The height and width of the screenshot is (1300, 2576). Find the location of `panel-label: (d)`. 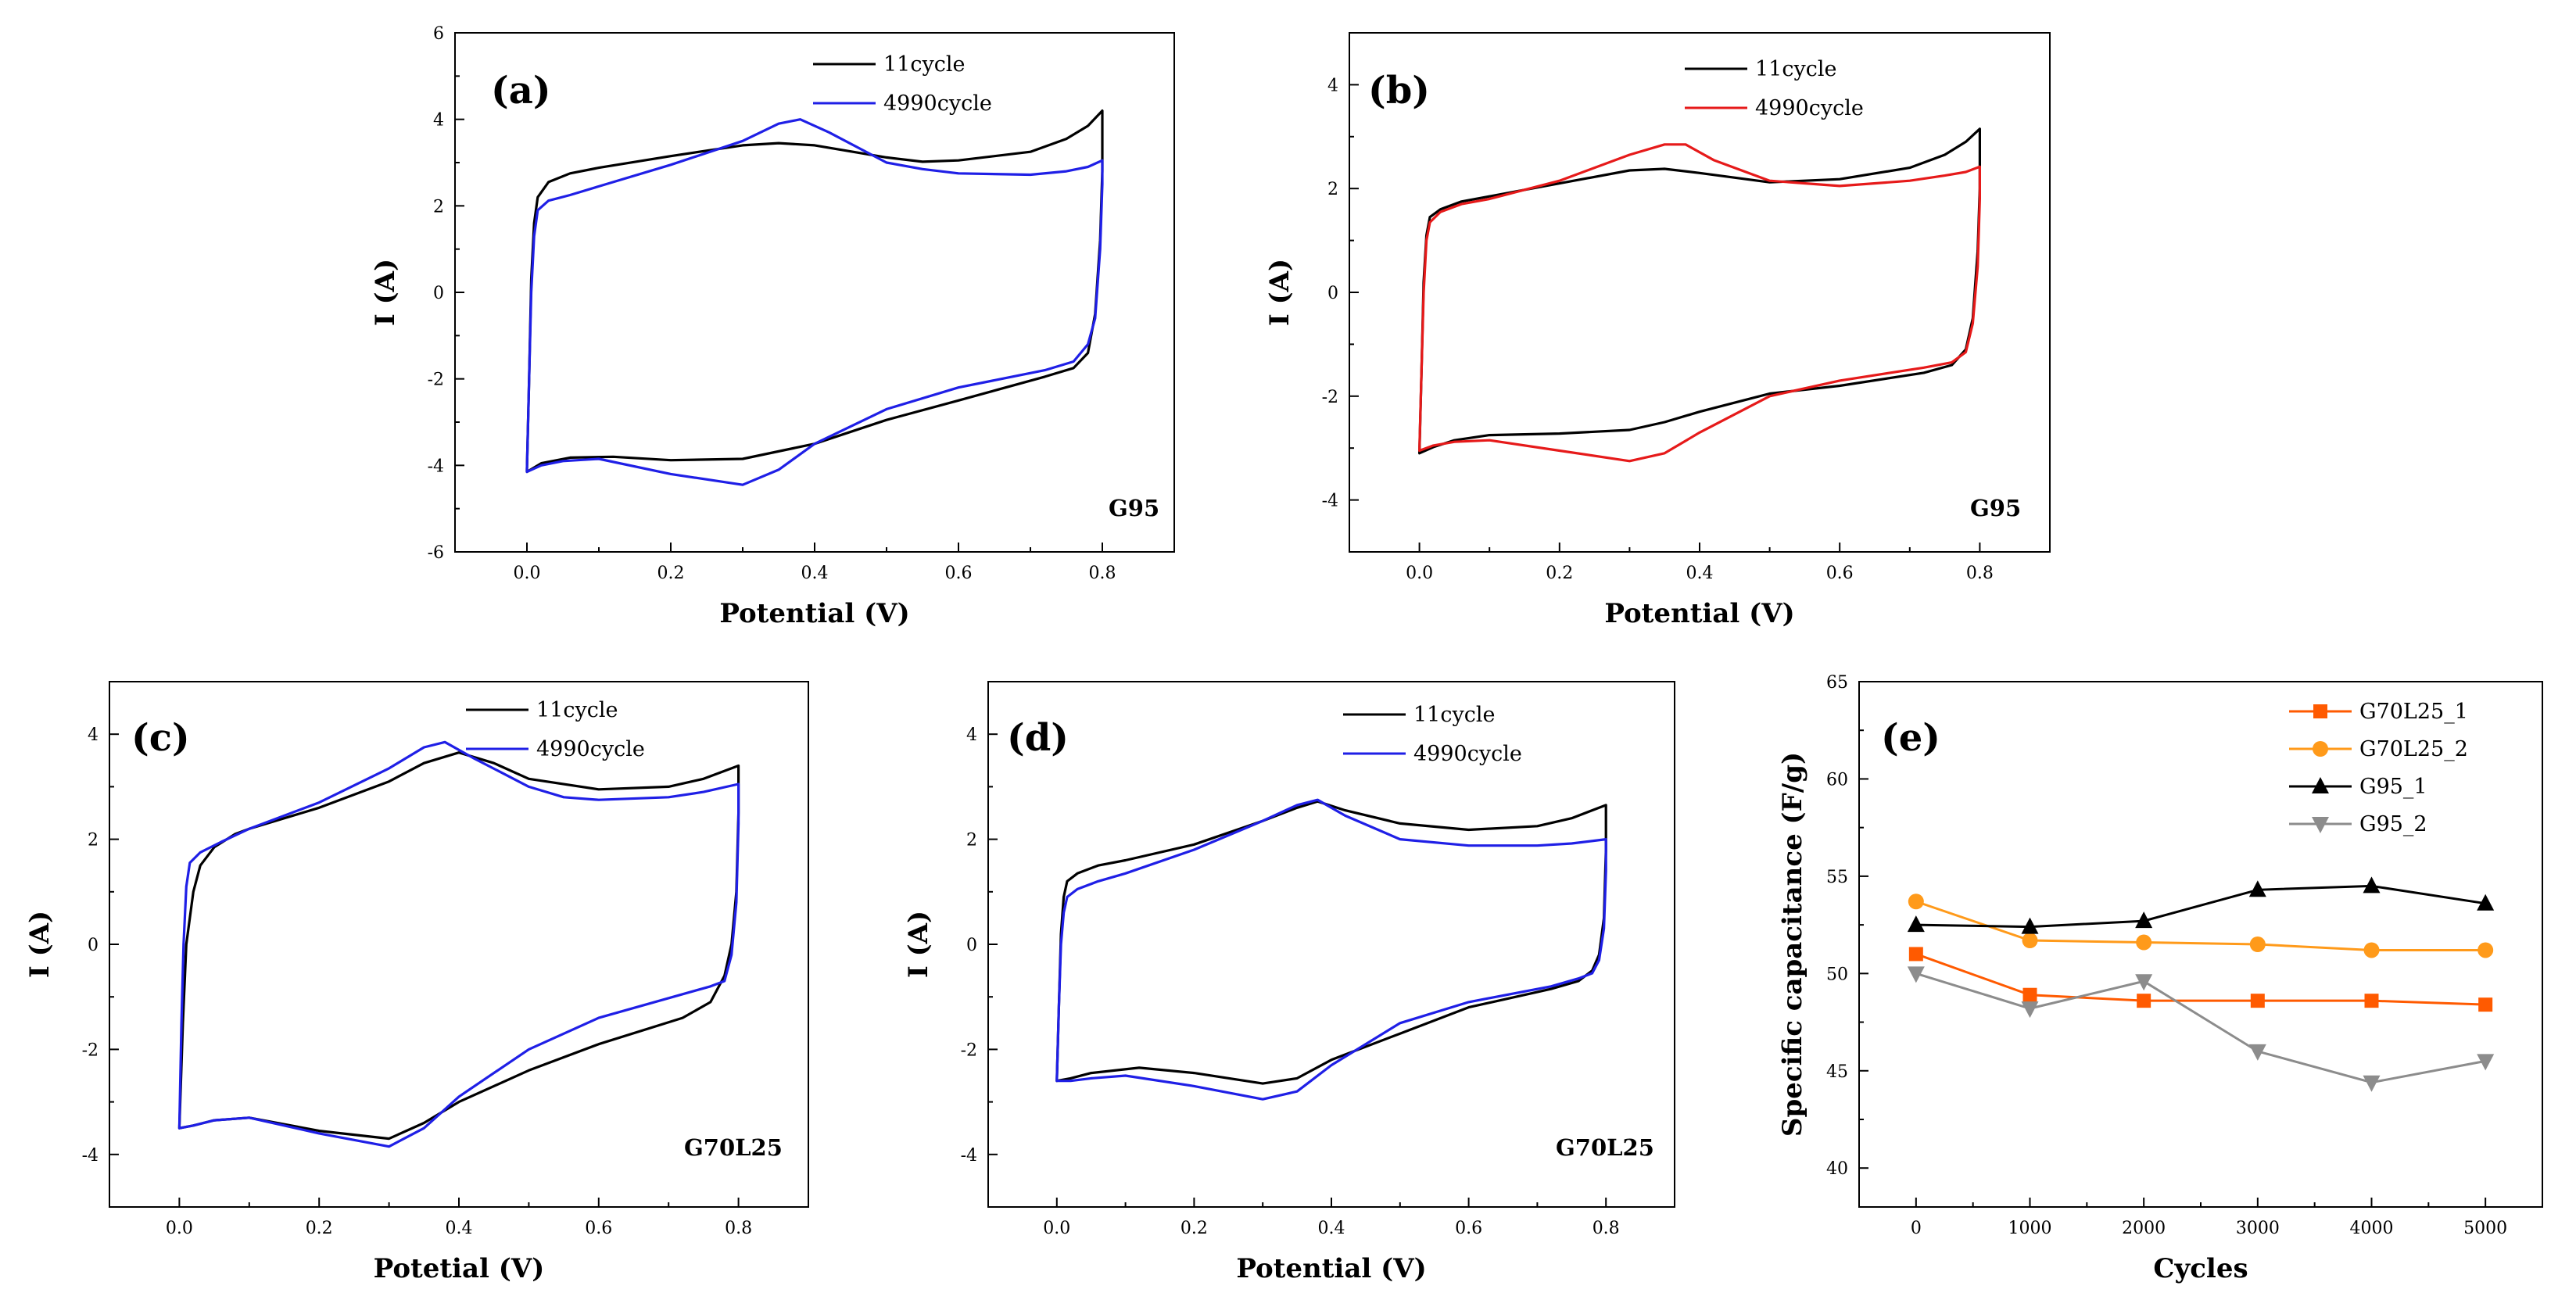

panel-label: (d) is located at coordinates (1038, 738).